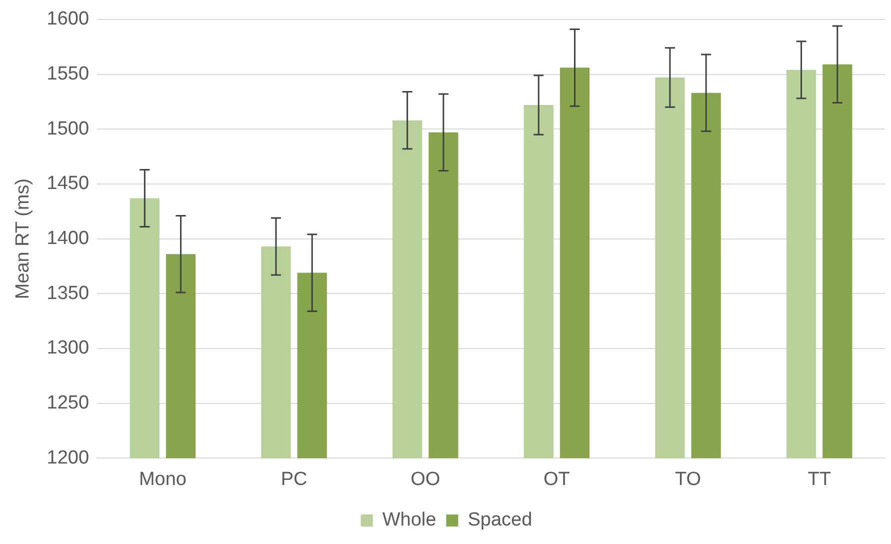 The height and width of the screenshot is (544, 891). I want to click on y-tick-label: 1550, so click(68, 73).